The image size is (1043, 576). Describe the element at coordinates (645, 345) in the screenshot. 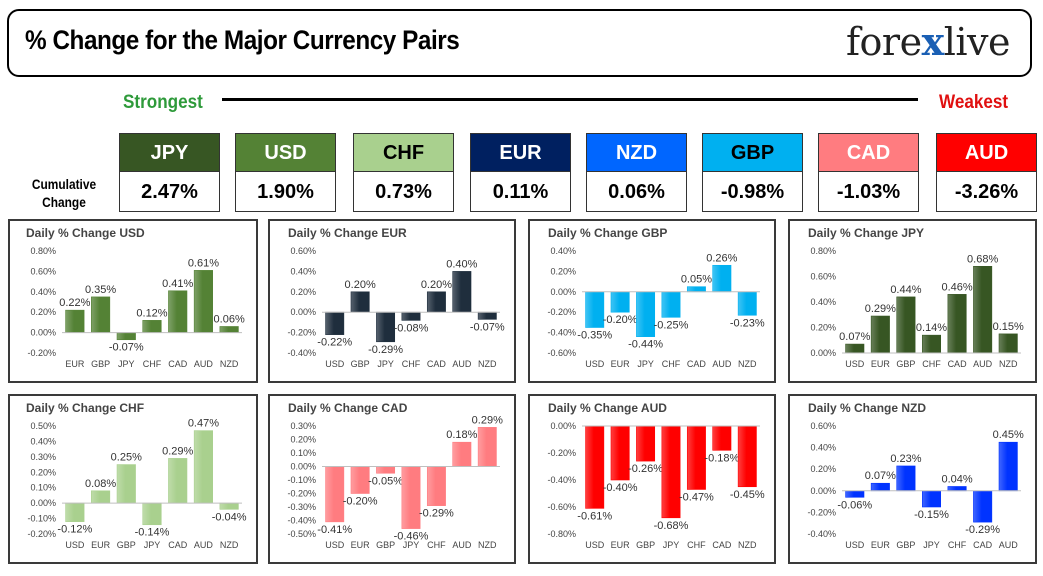

I see `data-label: -0.44%` at that location.